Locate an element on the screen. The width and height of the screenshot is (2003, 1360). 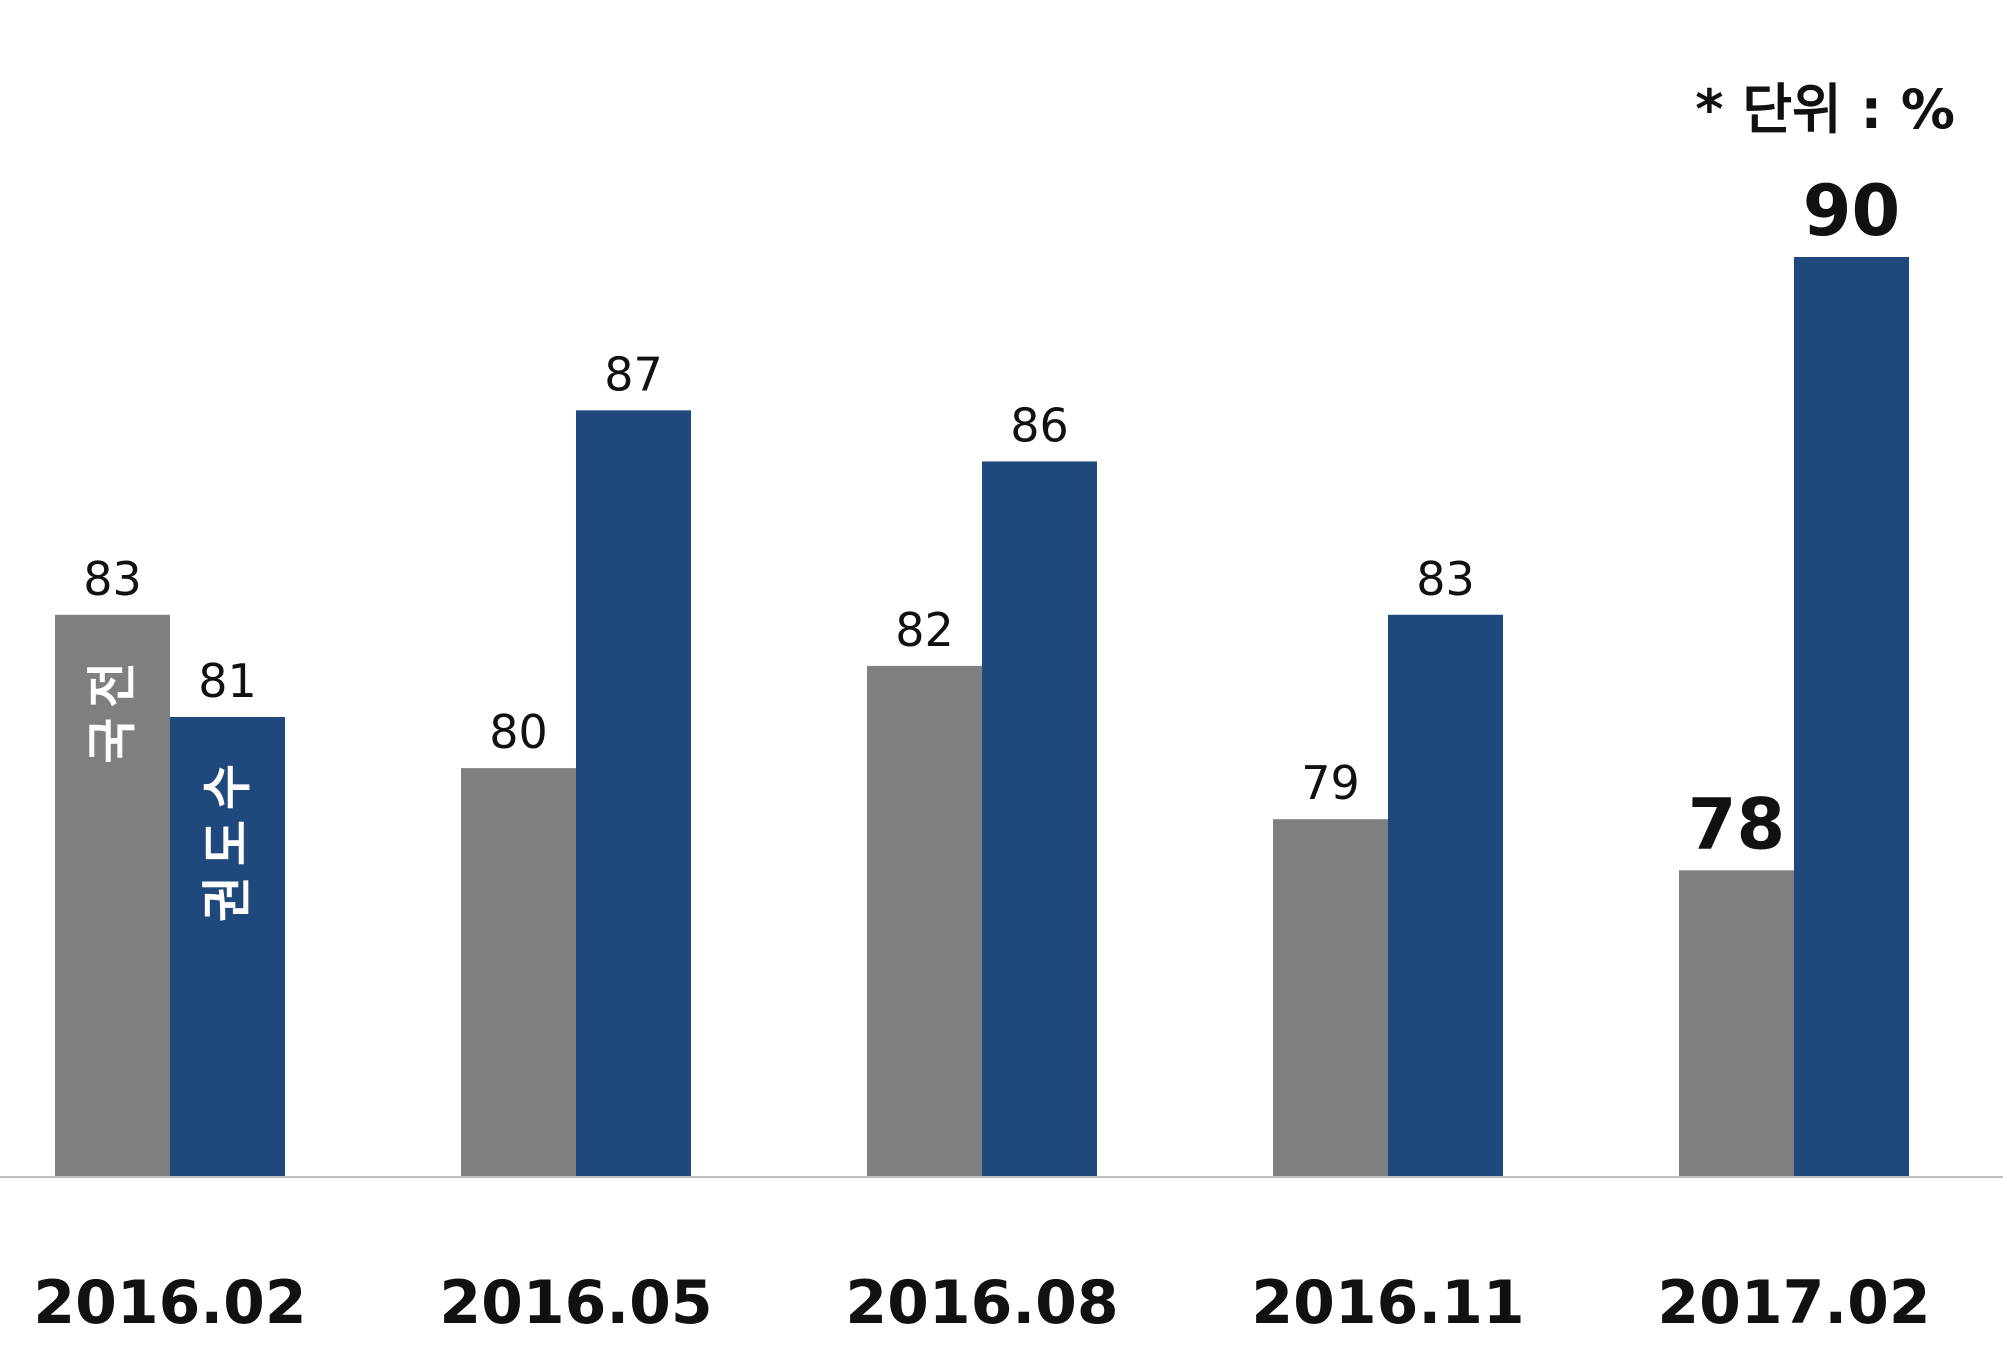
category-label: 2016.02 is located at coordinates (169, 1303).